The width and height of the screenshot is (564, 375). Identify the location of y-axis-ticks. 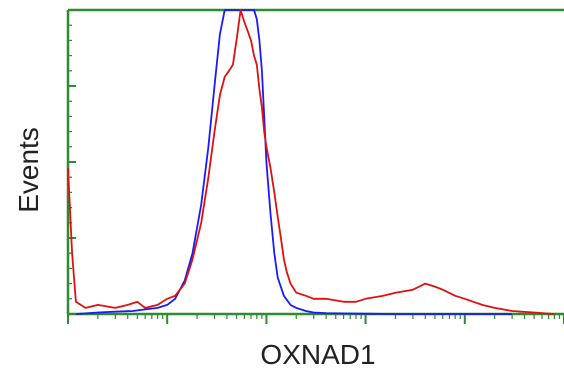
(72, 162).